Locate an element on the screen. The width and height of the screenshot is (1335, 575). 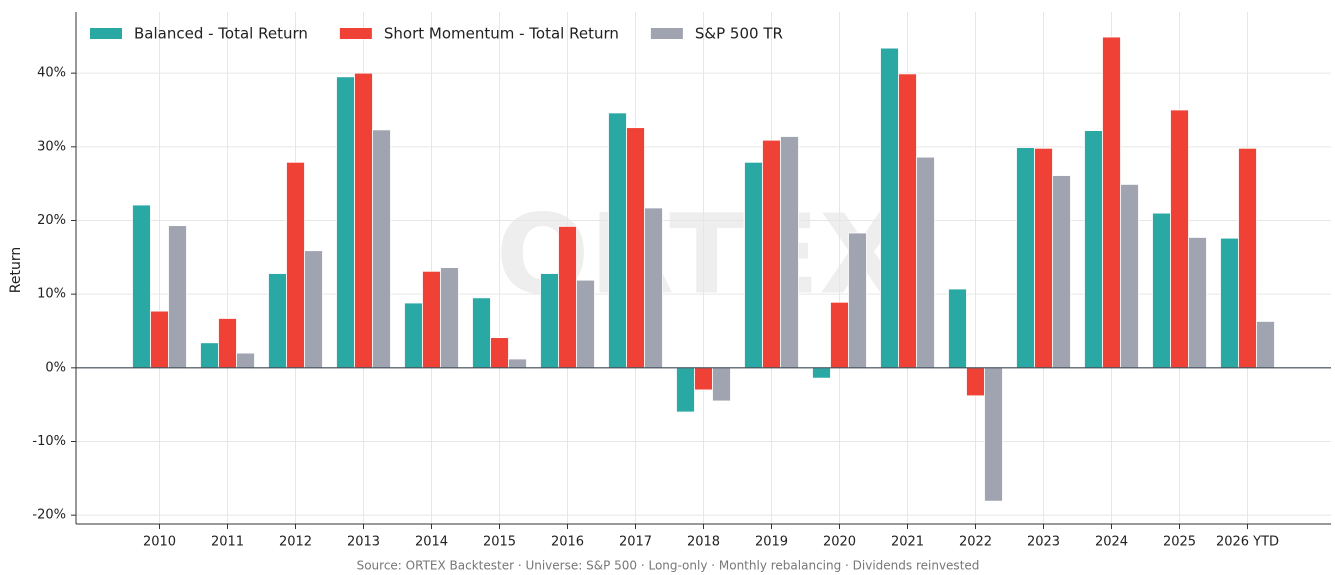
x-tick-label: 2019 is located at coordinates (771, 542).